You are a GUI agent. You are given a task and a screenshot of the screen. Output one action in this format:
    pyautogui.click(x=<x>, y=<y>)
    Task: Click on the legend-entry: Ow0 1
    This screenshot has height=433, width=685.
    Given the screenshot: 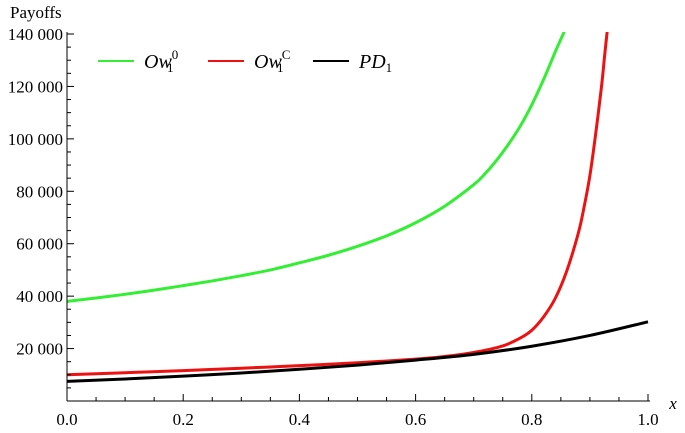 What is the action you would take?
    pyautogui.click(x=161, y=61)
    